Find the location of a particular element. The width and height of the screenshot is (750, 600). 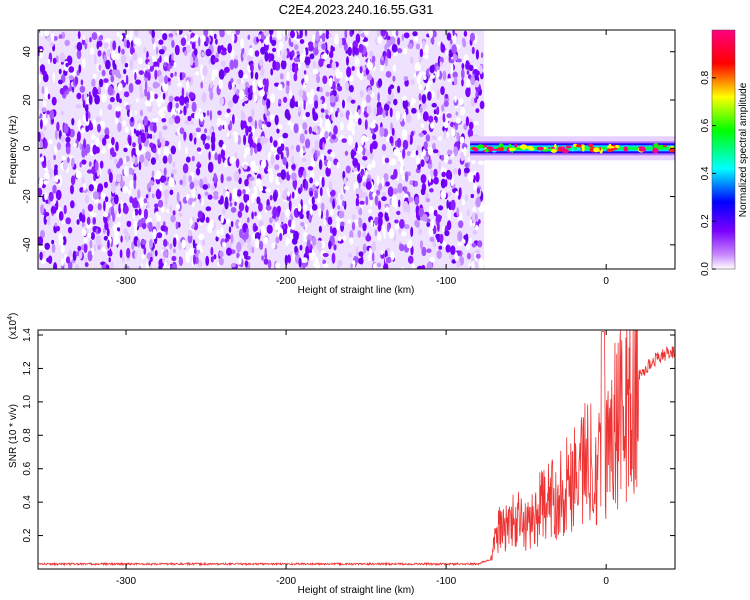

signal-blob is located at coordinates (565, 151).